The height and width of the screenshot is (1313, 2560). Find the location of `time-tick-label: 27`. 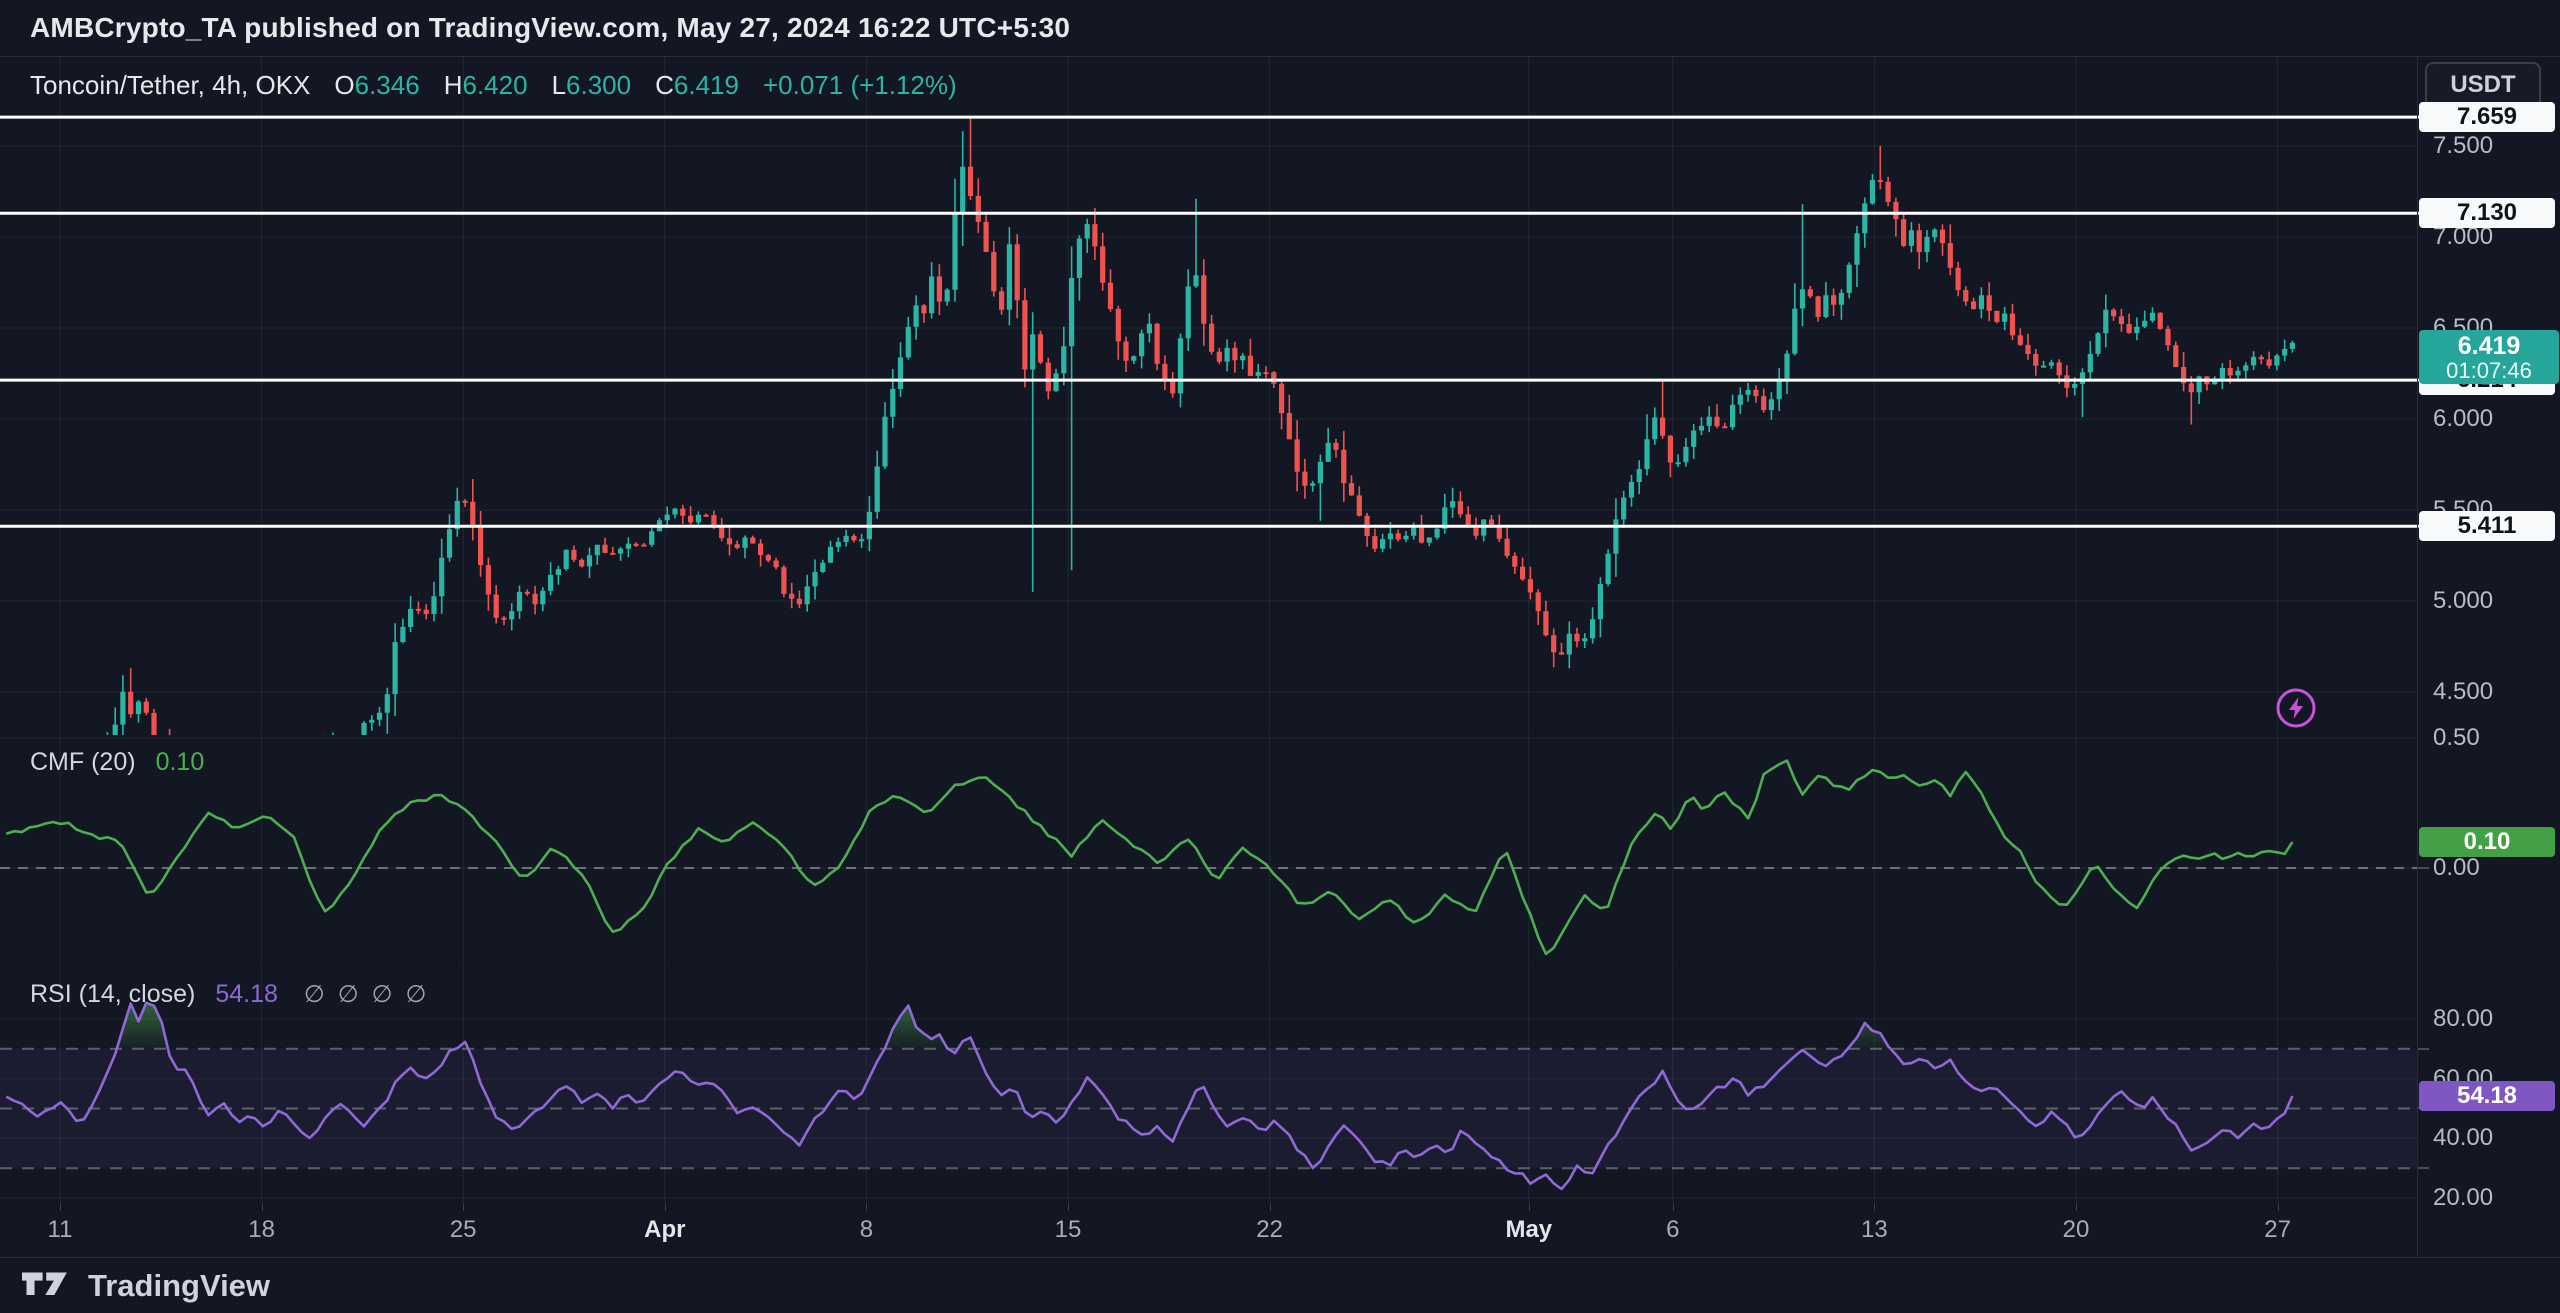

time-tick-label: 27 is located at coordinates (2277, 1229).